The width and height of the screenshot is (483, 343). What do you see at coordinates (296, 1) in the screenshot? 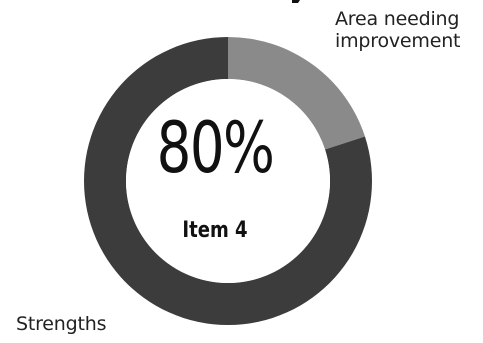
I see `cropped-heading-fragment` at bounding box center [296, 1].